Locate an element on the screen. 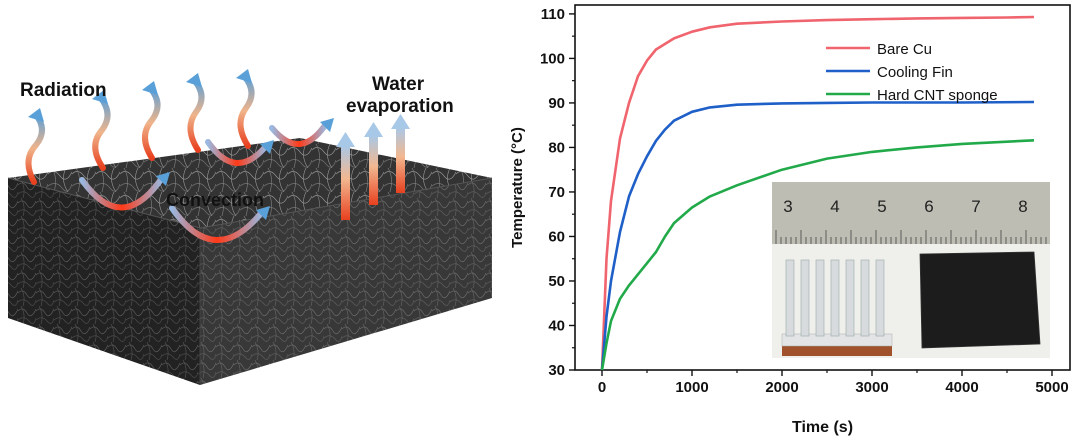  y-tick-label: 110 is located at coordinates (553, 14).